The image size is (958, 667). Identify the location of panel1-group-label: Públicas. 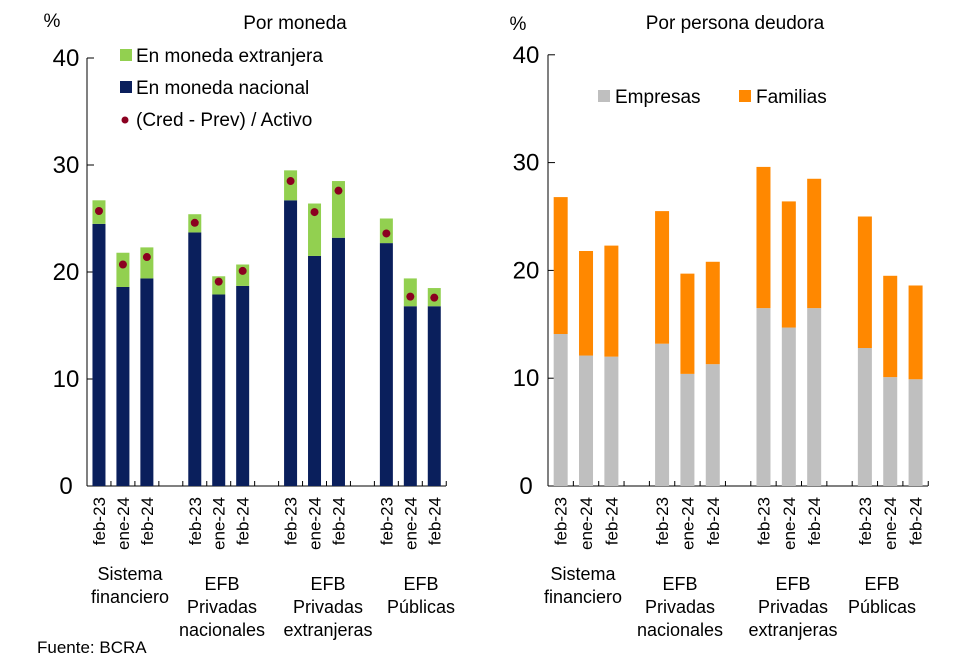
(421, 607).